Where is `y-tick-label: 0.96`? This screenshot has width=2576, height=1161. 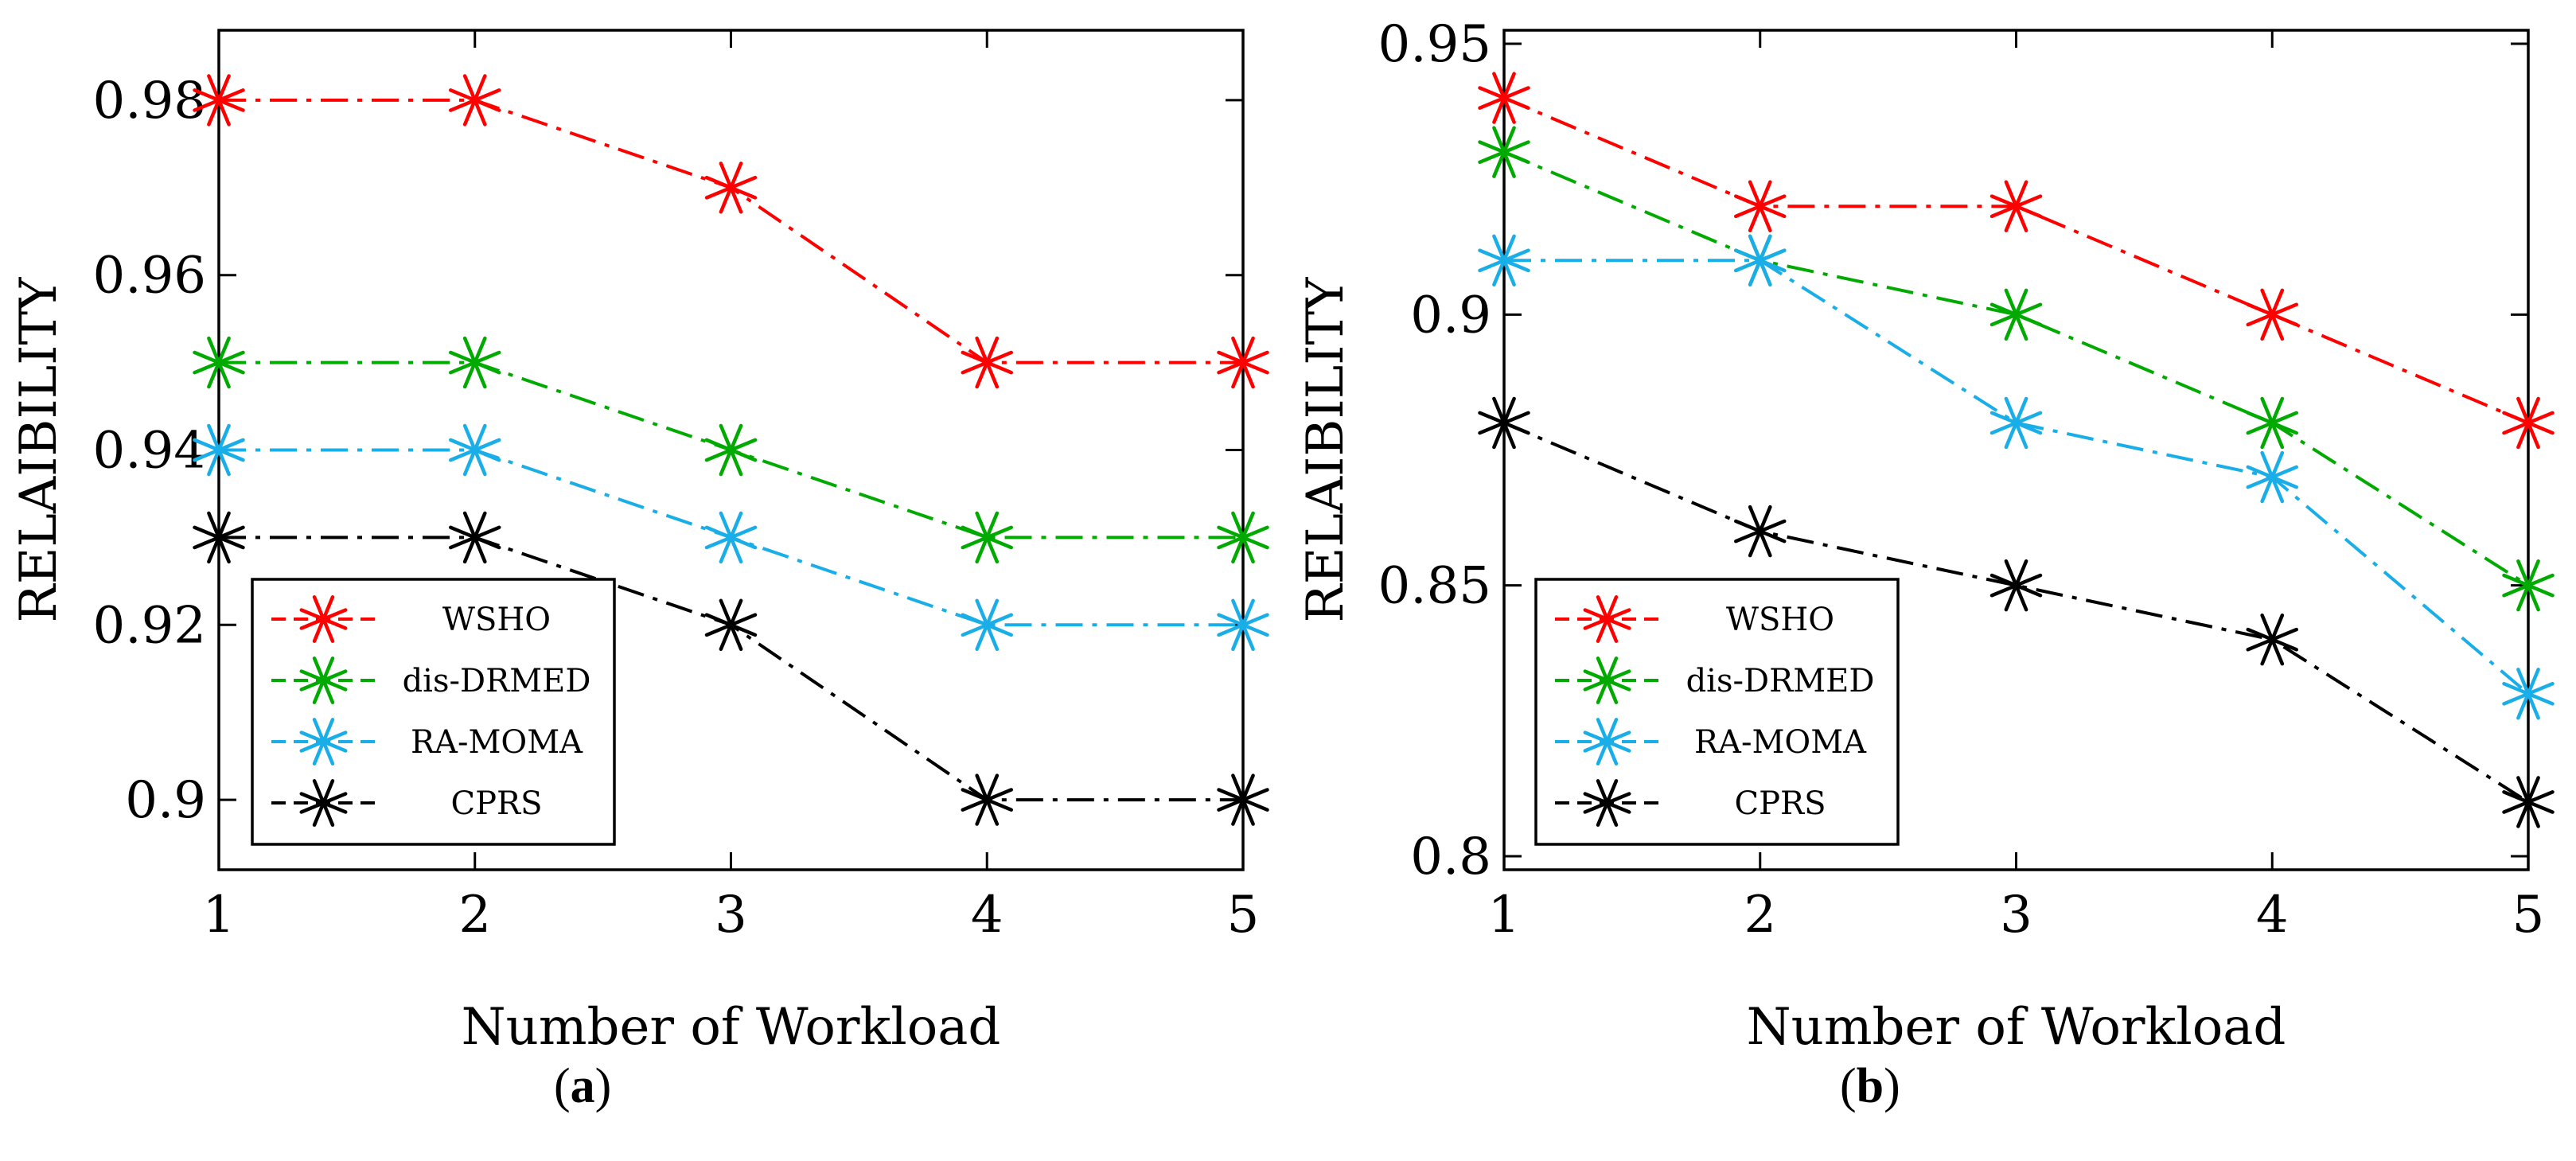 y-tick-label: 0.96 is located at coordinates (150, 276).